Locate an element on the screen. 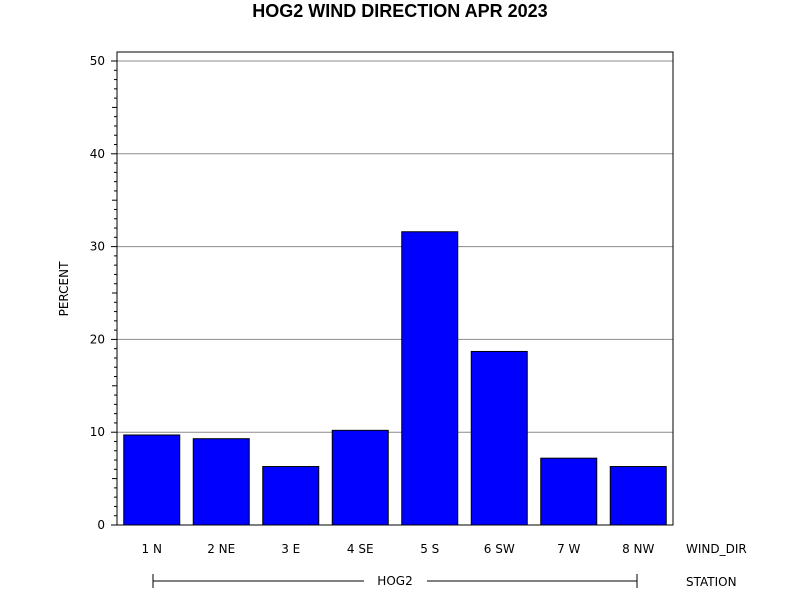  x-axis-label: WIND_DIR is located at coordinates (716, 549).